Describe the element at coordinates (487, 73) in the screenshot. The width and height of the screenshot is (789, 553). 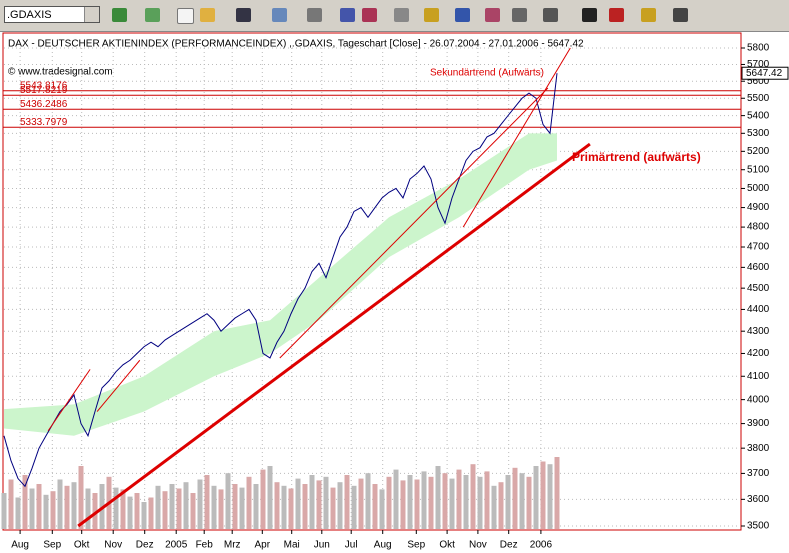
I see `trendline-label: Sekundärtrend (Aufwärts)` at that location.